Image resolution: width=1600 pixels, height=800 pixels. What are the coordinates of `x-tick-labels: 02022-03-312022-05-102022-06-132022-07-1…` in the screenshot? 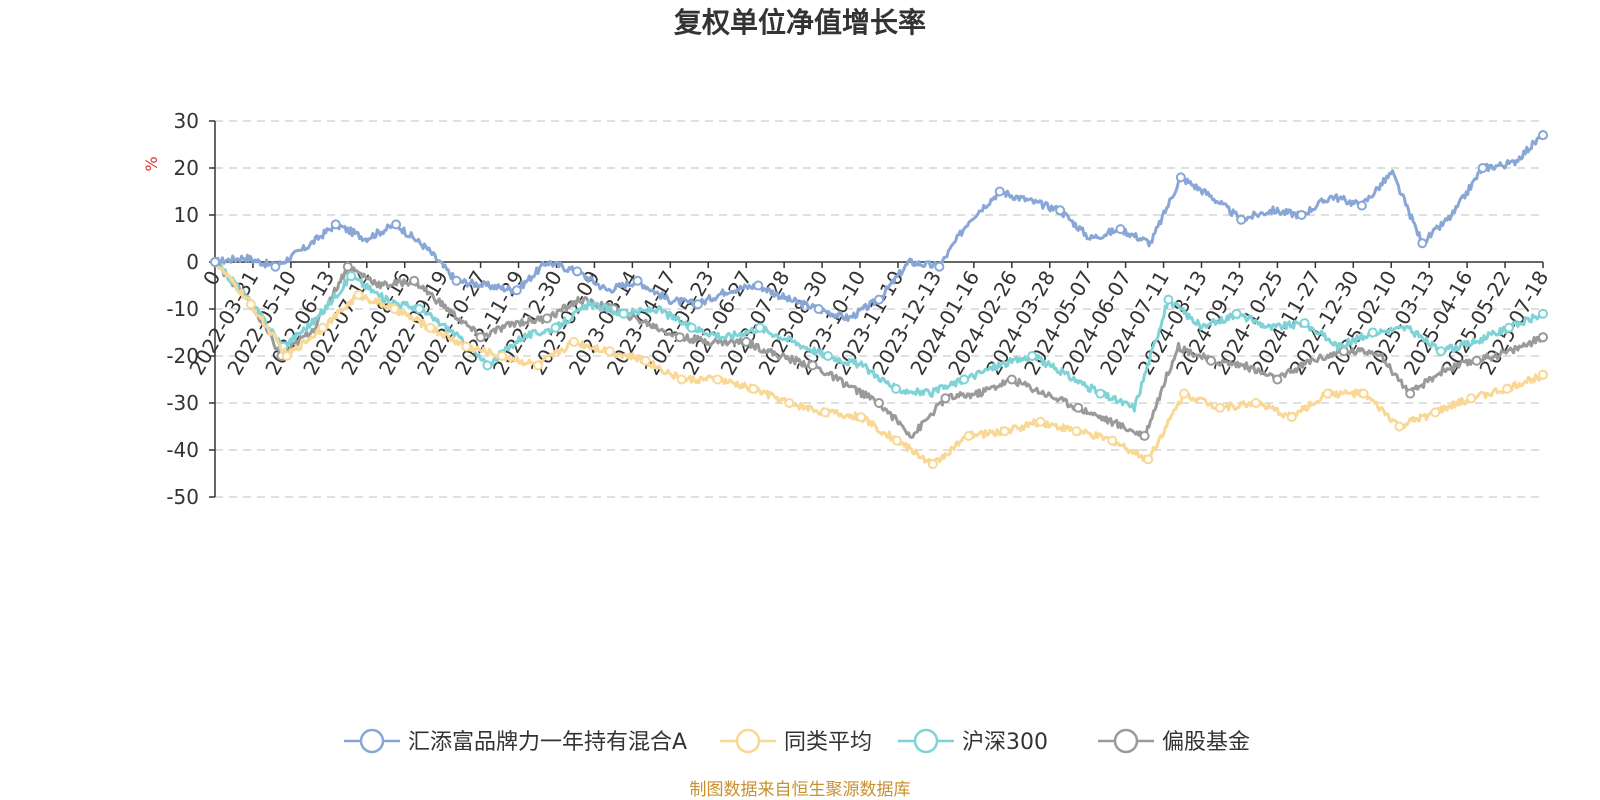 It's located at (868, 322).